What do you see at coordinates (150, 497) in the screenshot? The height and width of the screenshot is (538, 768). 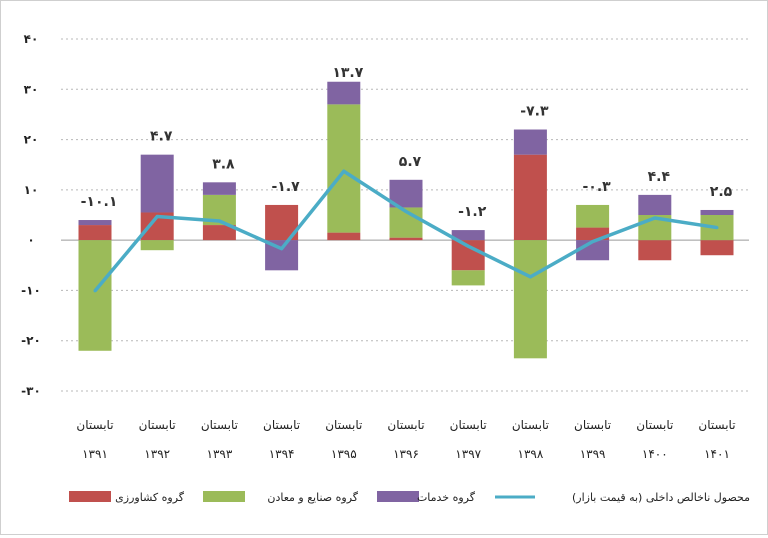 I see `legend-label: گروه کشاورزی` at bounding box center [150, 497].